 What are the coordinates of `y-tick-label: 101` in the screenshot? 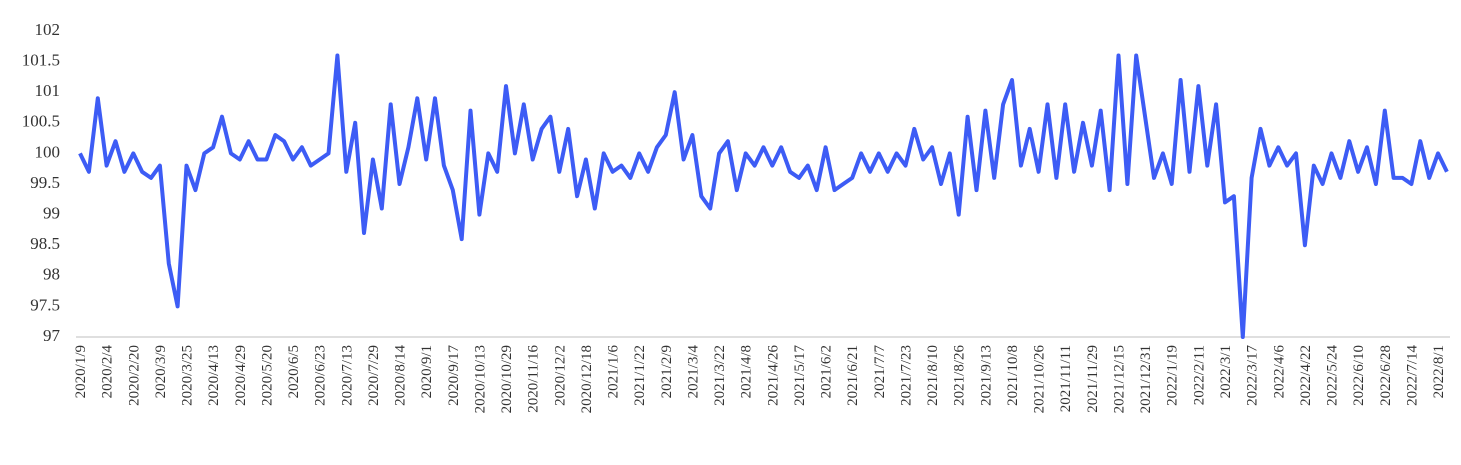 It's located at (48, 90).